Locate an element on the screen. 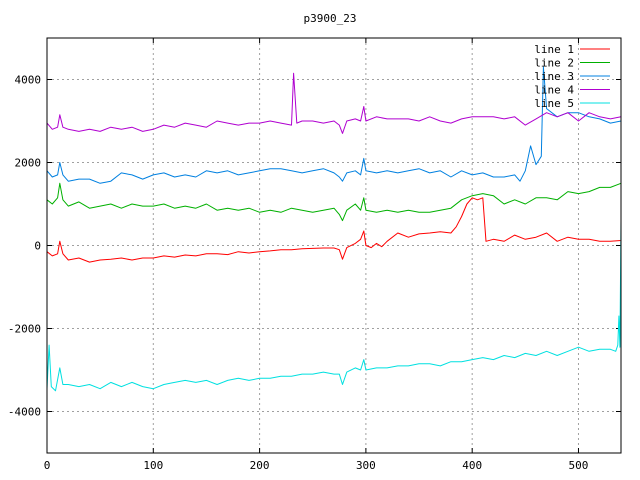  x-tick-label: 100 is located at coordinates (153, 465).